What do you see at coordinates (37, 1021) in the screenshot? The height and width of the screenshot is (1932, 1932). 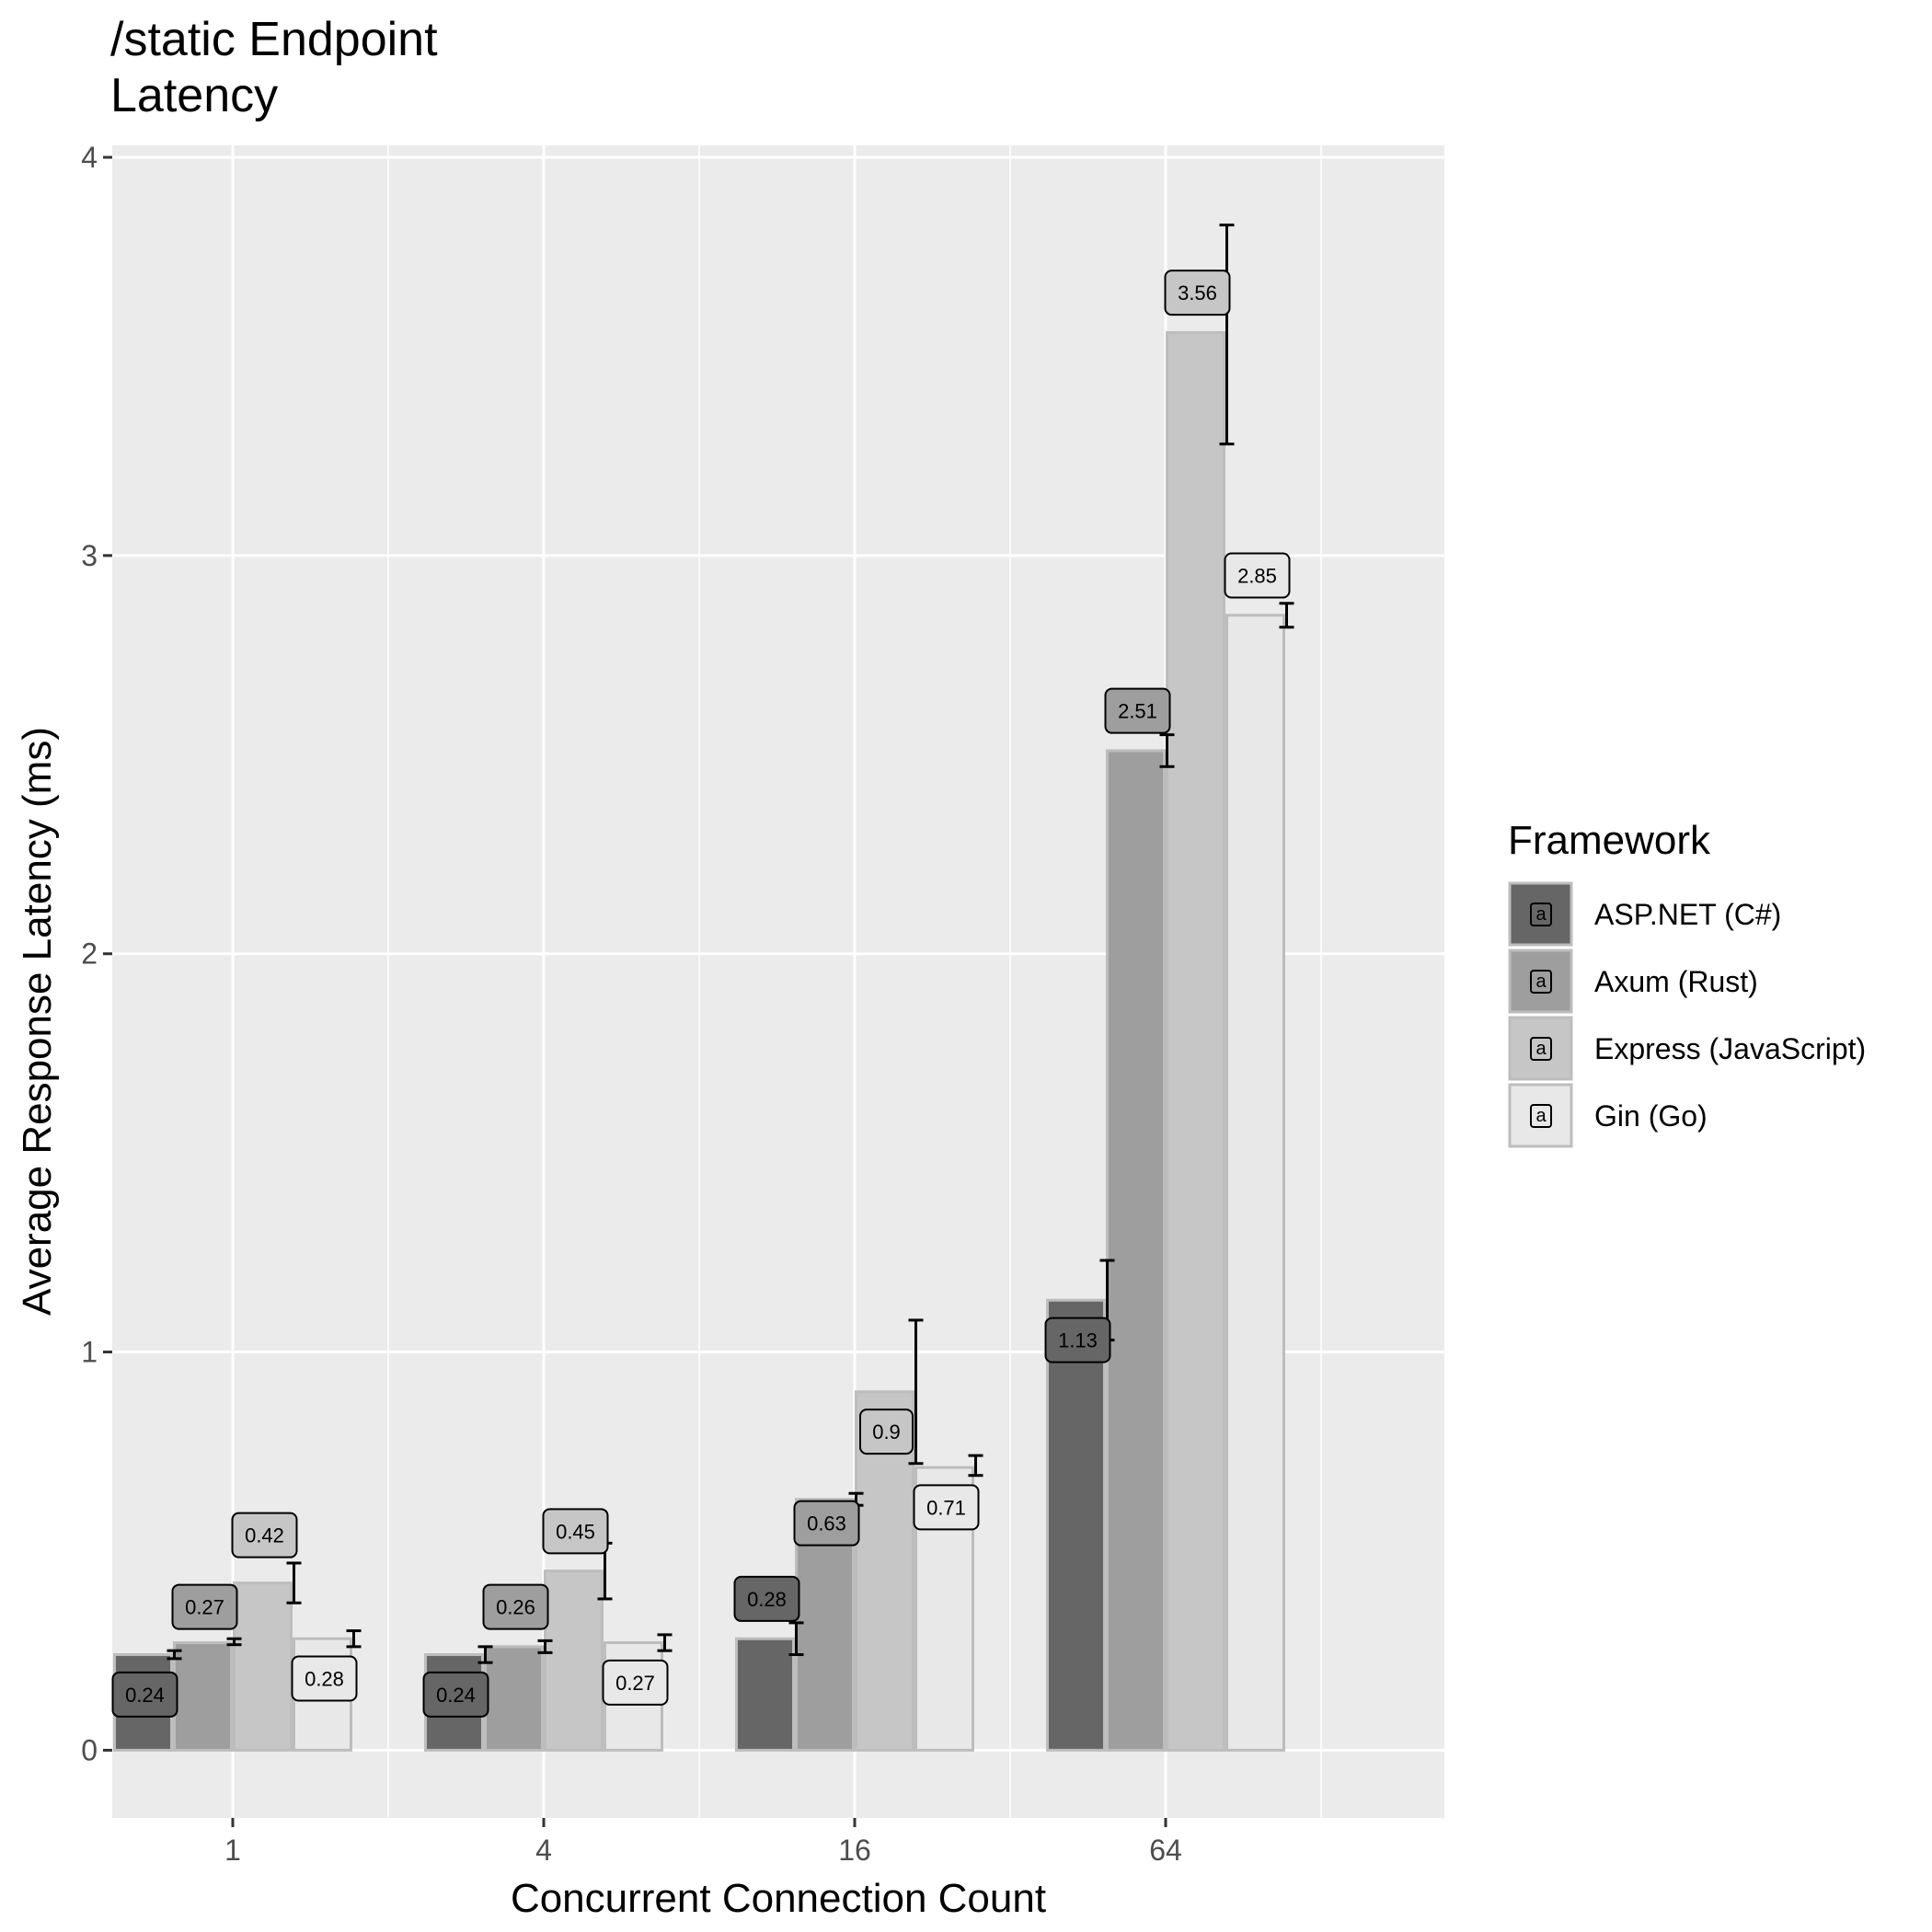 I see `y-axis-title: Average Response Latency (ms)` at bounding box center [37, 1021].